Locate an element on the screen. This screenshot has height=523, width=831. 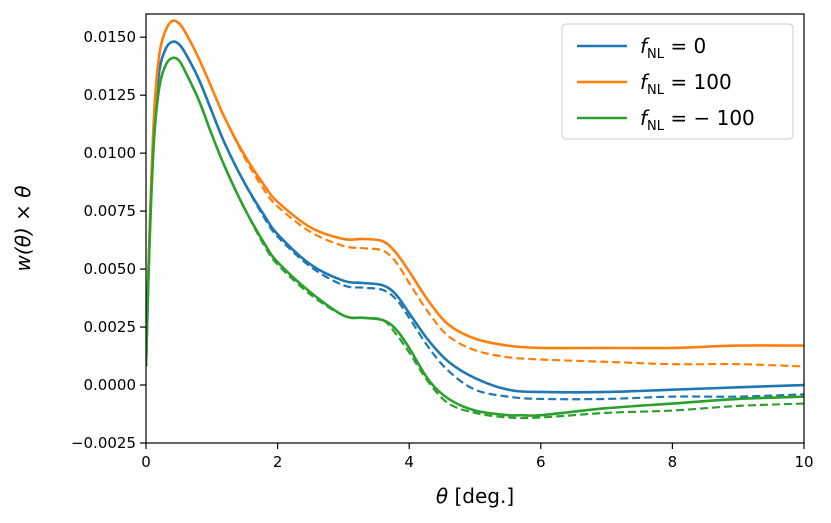
y-tick-label-2: 0.0025 is located at coordinates (110, 327).